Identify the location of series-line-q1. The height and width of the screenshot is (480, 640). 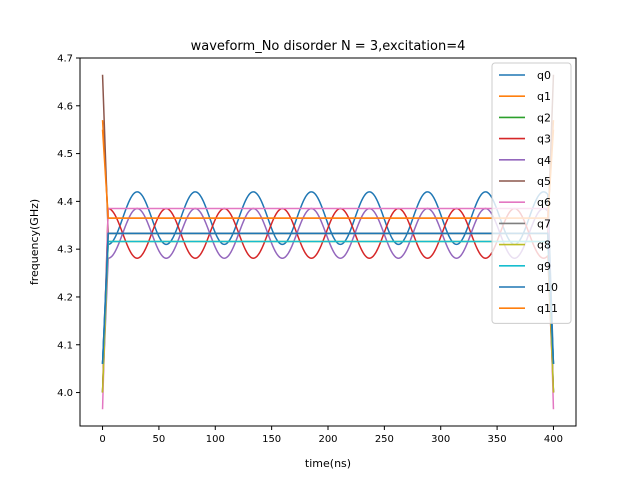
(328, 169).